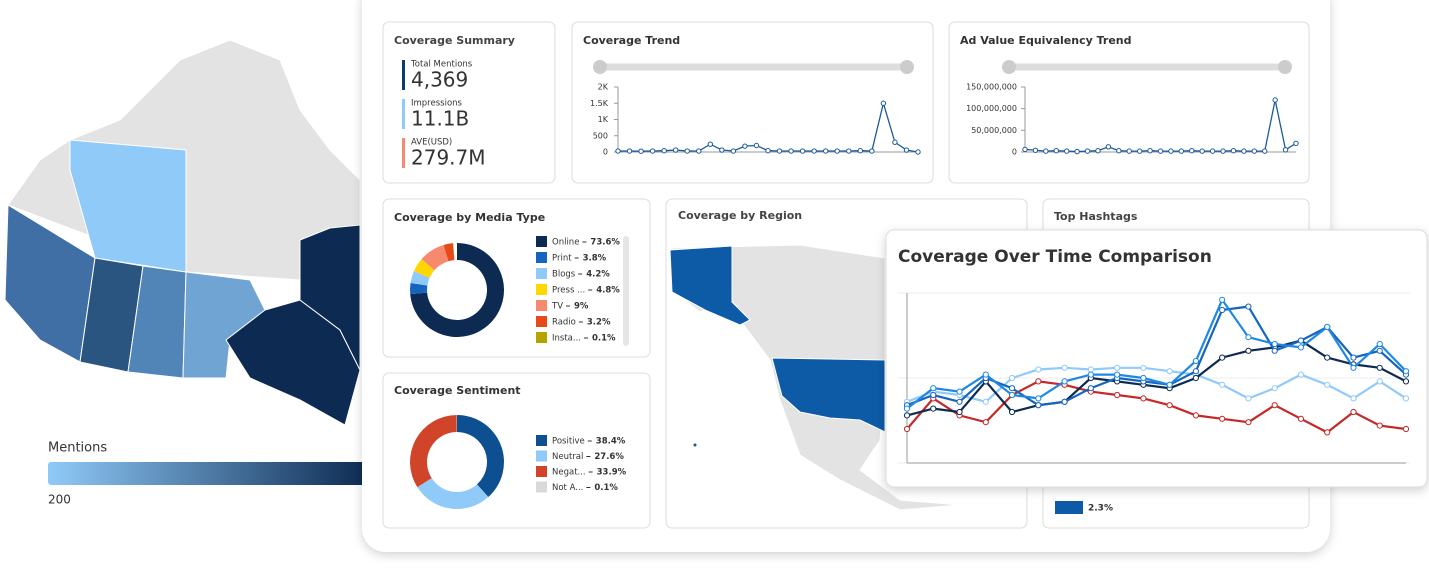 This screenshot has width=1429, height=570. Describe the element at coordinates (1055, 257) in the screenshot. I see `card-title: Coverage Over Time Comparison` at that location.